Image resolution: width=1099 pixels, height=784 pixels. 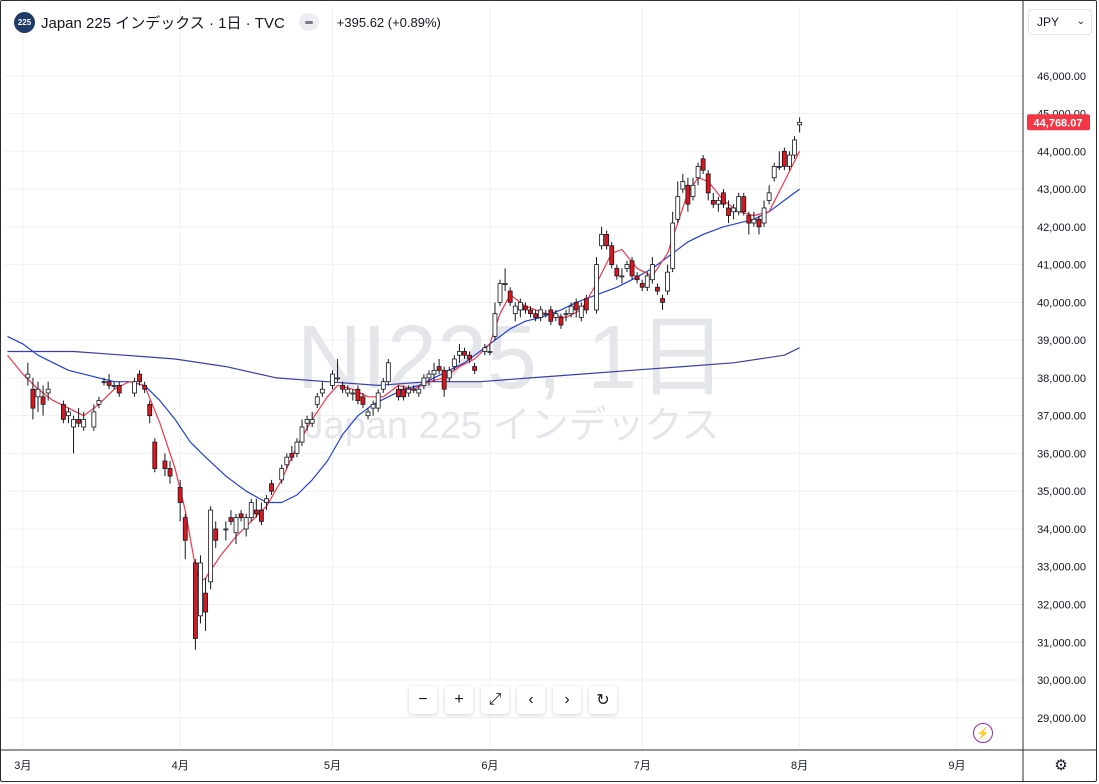 What do you see at coordinates (983, 733) in the screenshot?
I see `lightning-icon: ⚡` at bounding box center [983, 733].